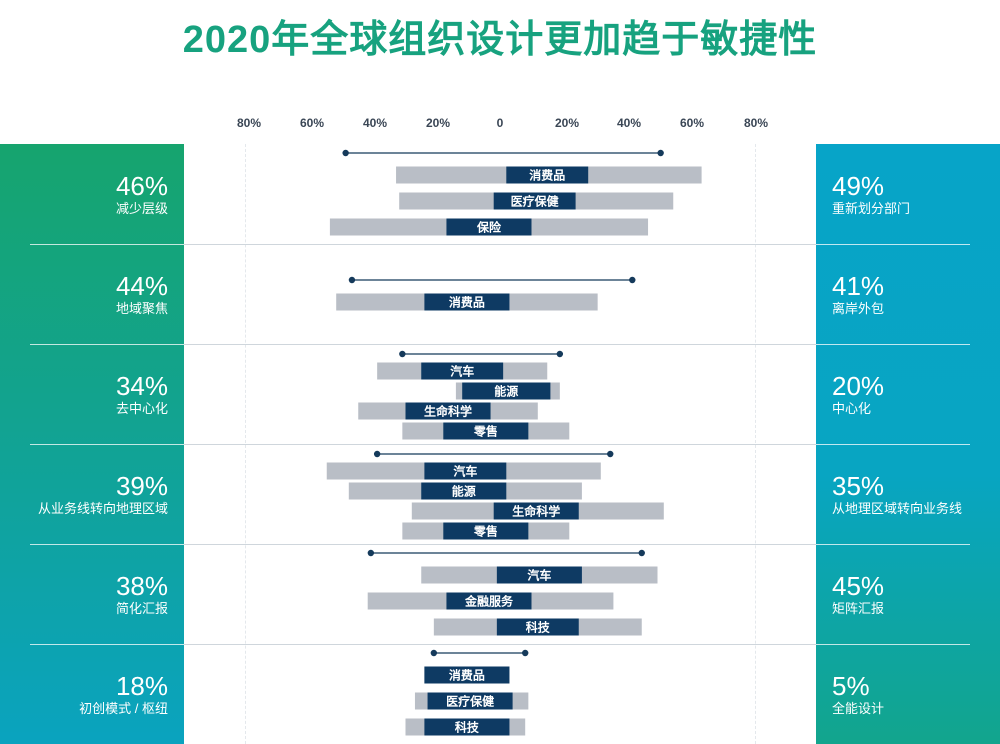 The height and width of the screenshot is (744, 1000). I want to click on right-item: 49% 重新划分部门, so click(871, 195).